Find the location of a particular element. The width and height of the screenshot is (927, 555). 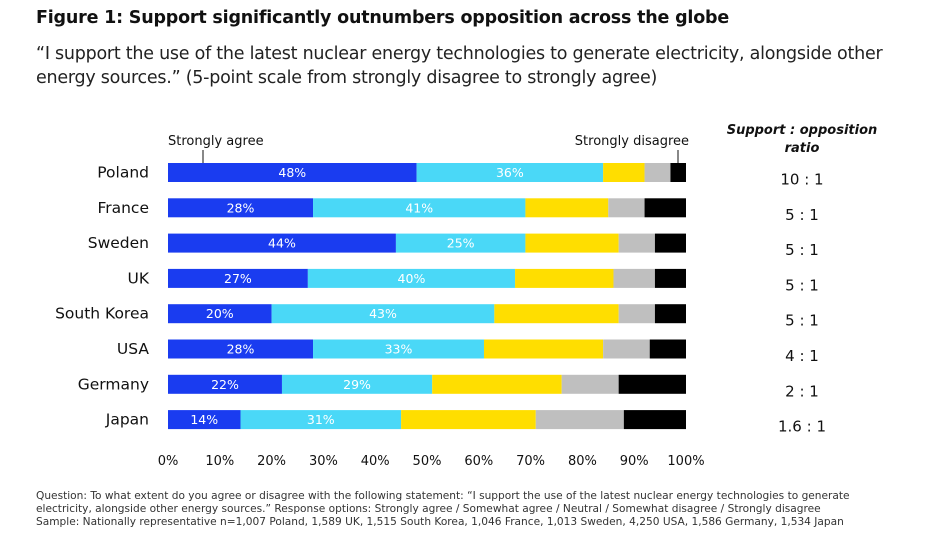

ratio-header-bold: Support : is located at coordinates (763, 130).